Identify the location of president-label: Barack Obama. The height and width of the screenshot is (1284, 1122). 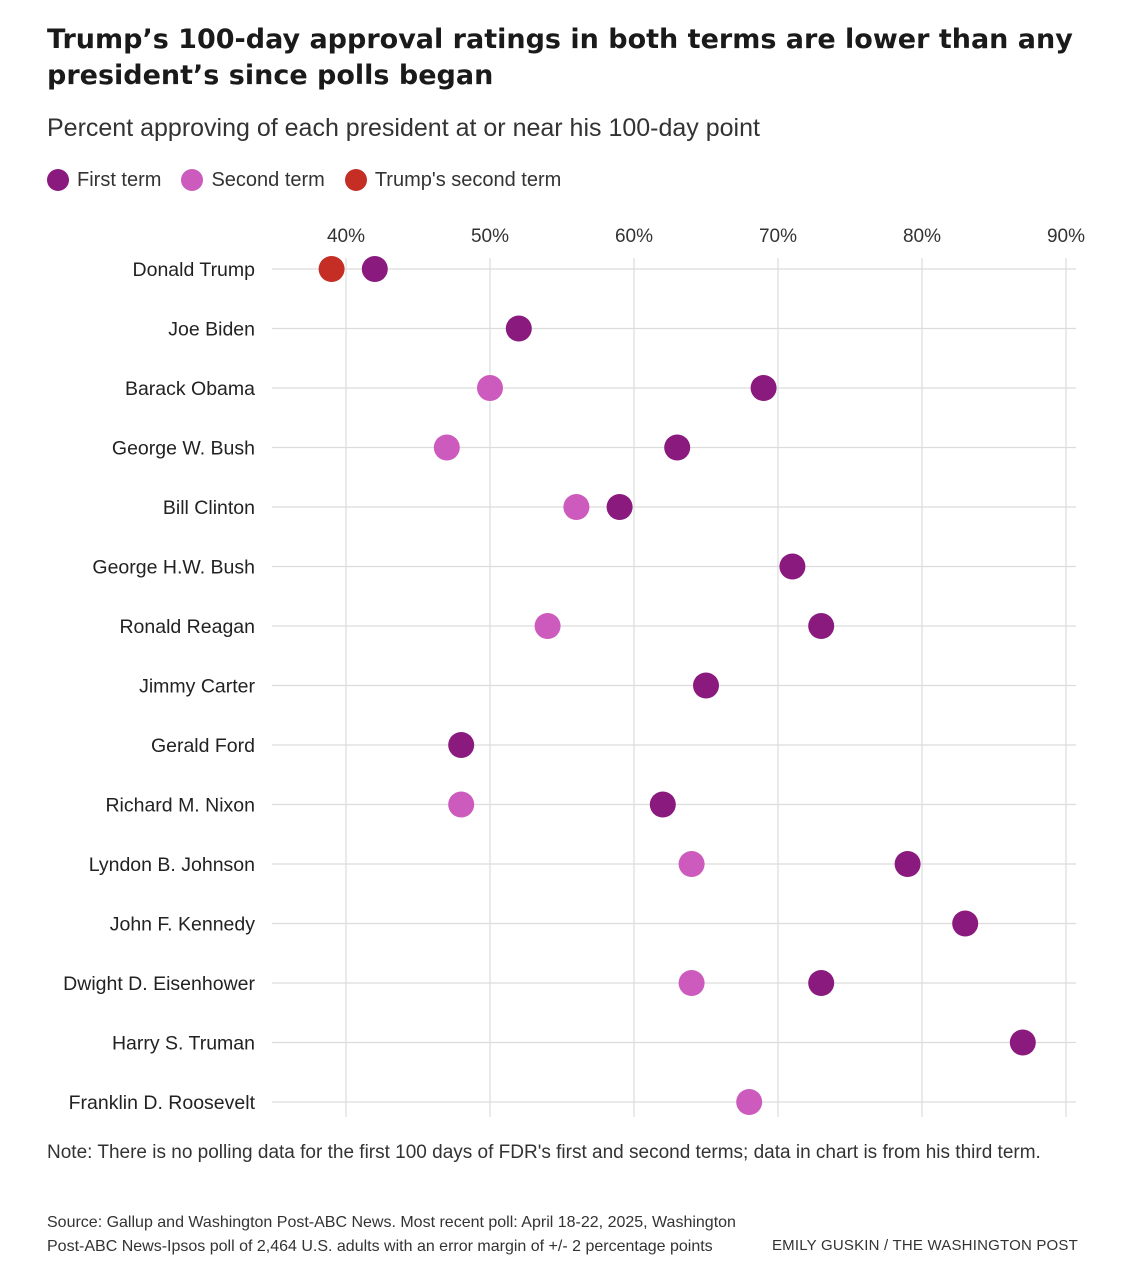
(190, 389).